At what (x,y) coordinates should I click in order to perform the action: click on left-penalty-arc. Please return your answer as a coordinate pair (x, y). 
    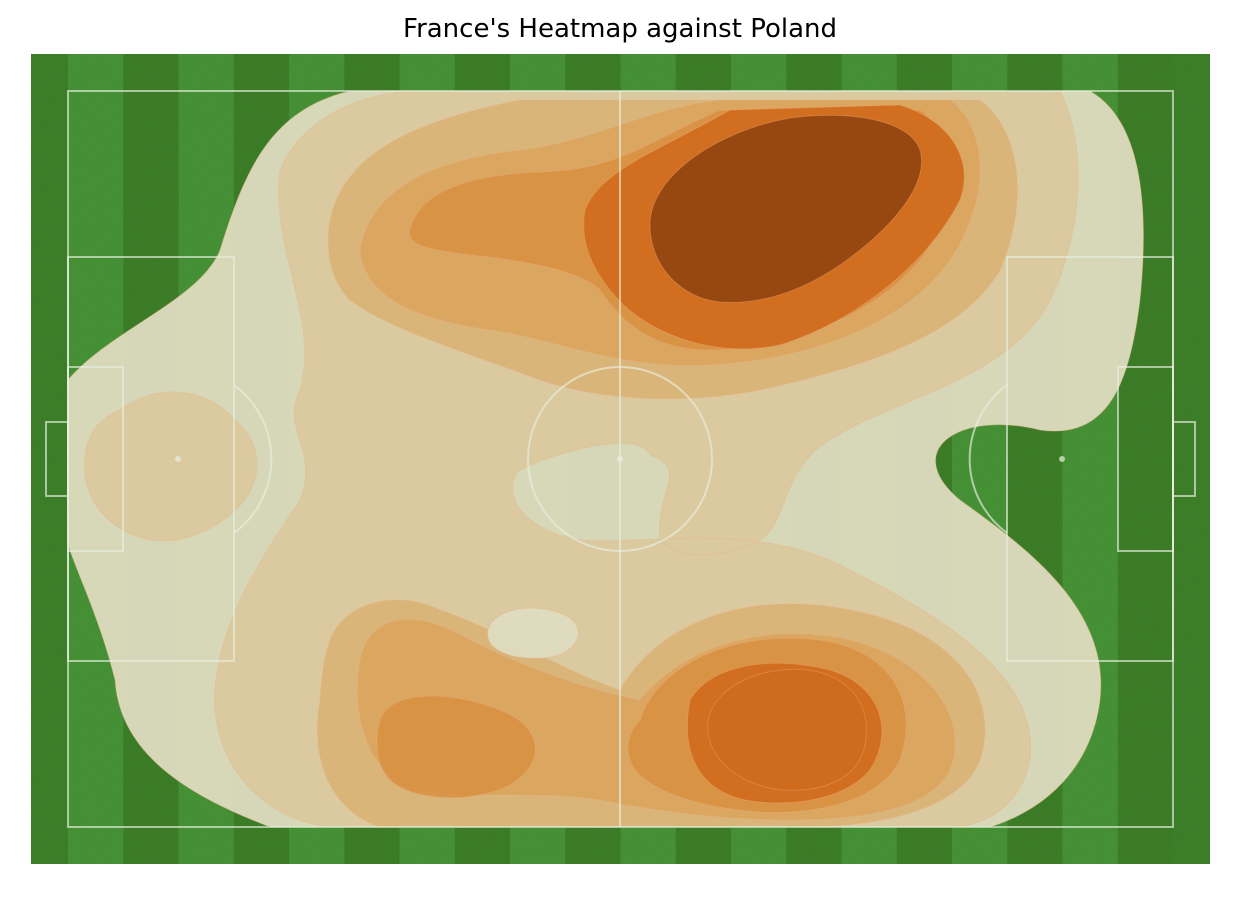
    Looking at the image, I should click on (253, 459).